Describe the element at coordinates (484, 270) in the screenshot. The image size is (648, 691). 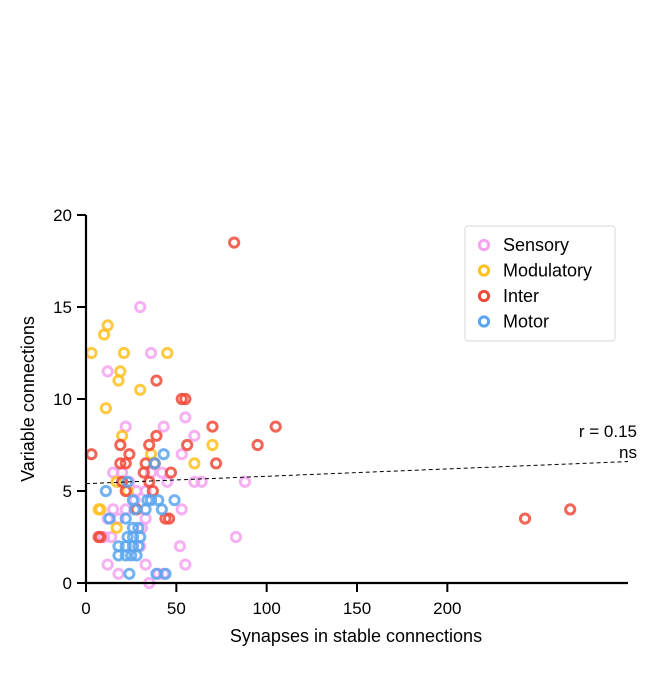
I see `legend-marker-modulatory` at that location.